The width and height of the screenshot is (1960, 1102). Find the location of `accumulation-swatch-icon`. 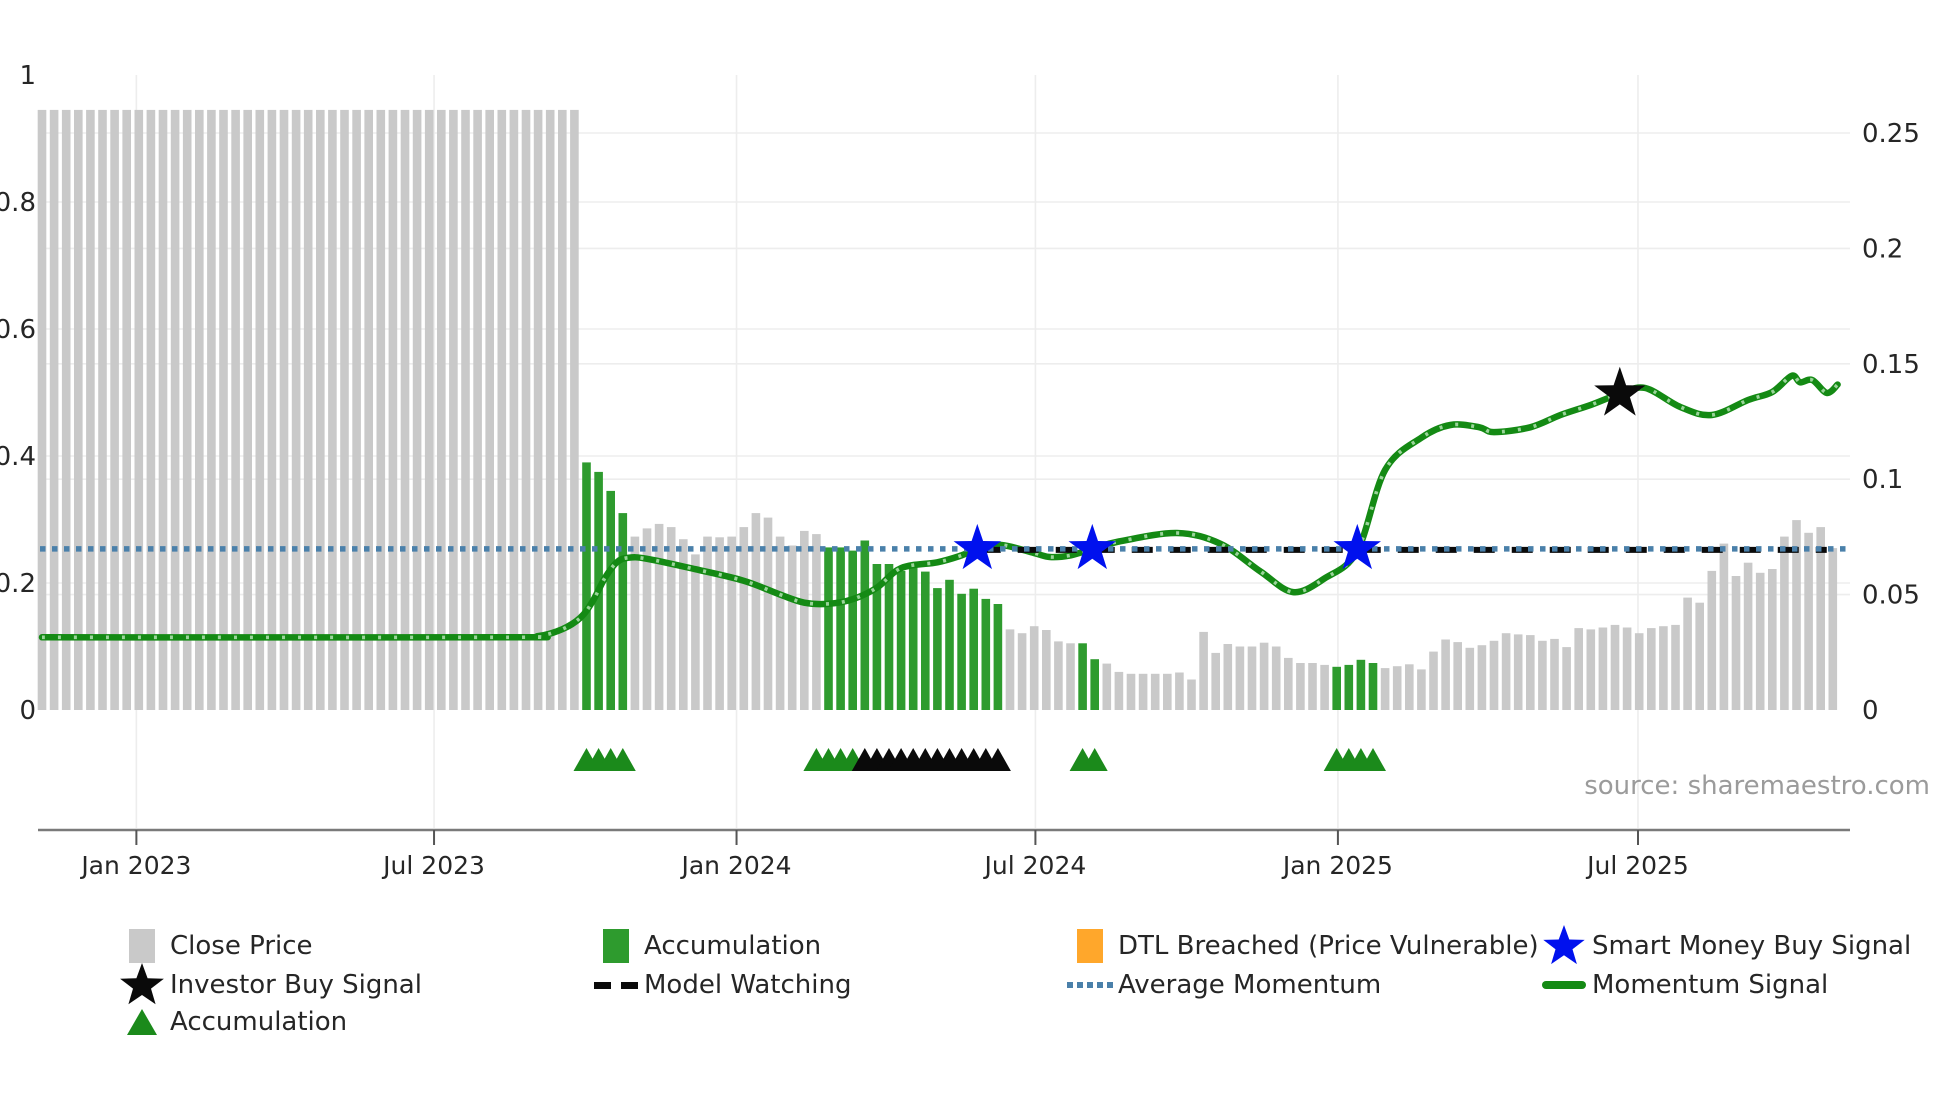

accumulation-swatch-icon is located at coordinates (616, 946).